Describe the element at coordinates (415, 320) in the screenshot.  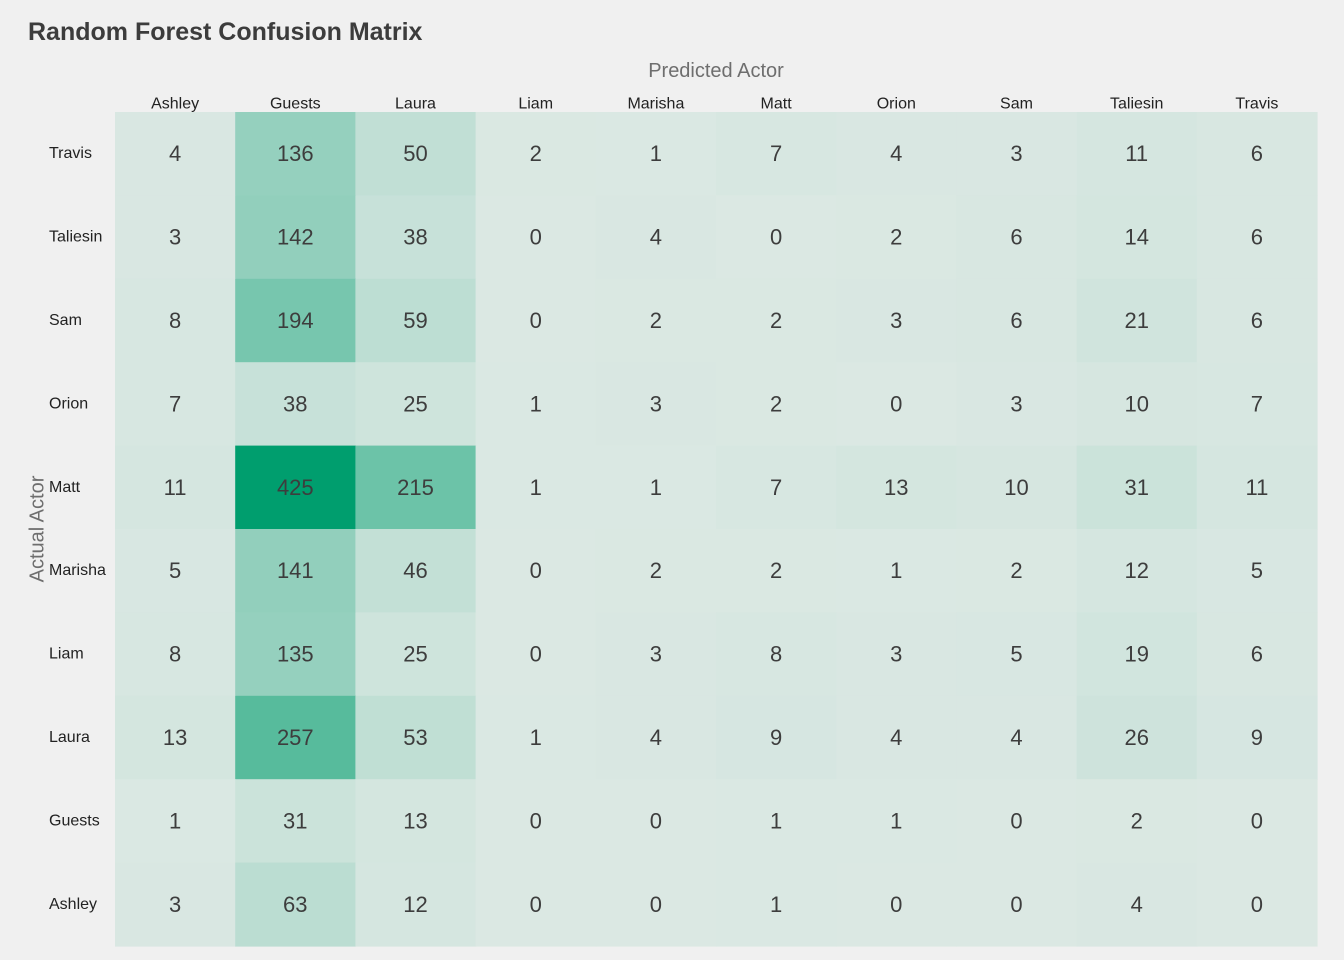
I see `cell-value-label: 59` at that location.